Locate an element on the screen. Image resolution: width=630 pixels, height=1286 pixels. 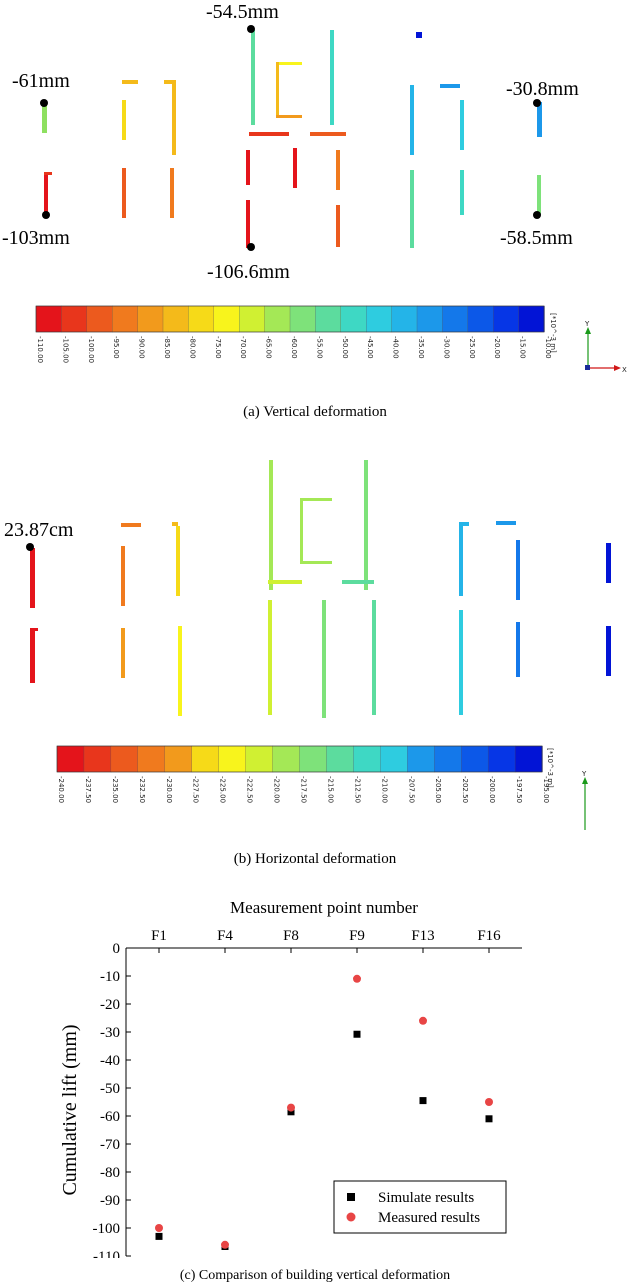
y-tick-label: -50 is located at coordinates (110, 1089).